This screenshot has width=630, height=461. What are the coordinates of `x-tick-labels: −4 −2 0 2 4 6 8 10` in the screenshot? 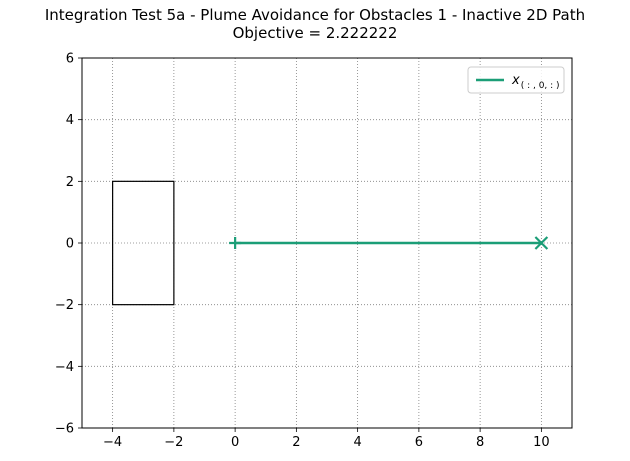 It's located at (326, 442).